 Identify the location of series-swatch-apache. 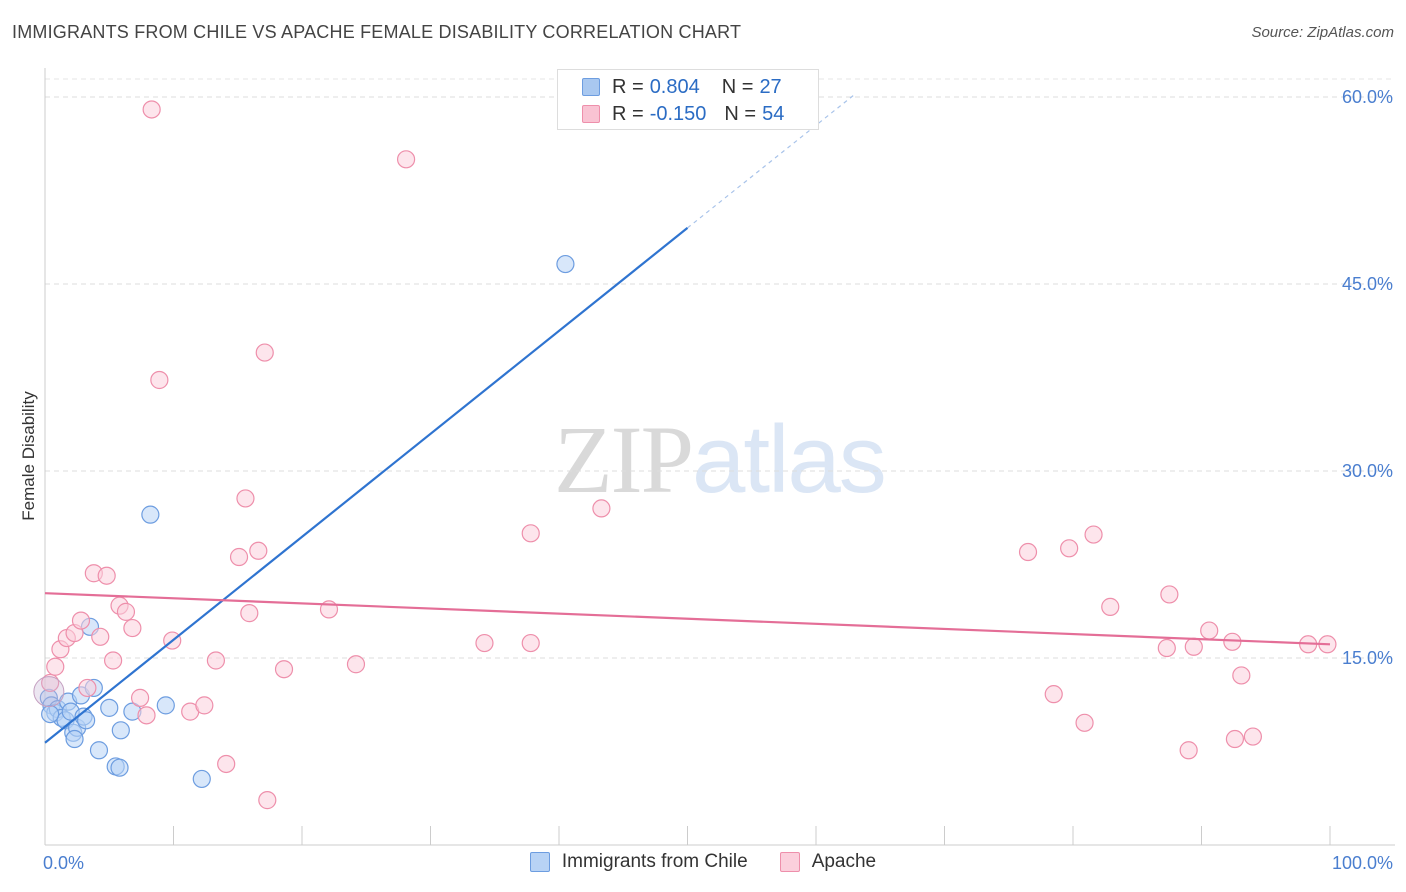
(789, 862).